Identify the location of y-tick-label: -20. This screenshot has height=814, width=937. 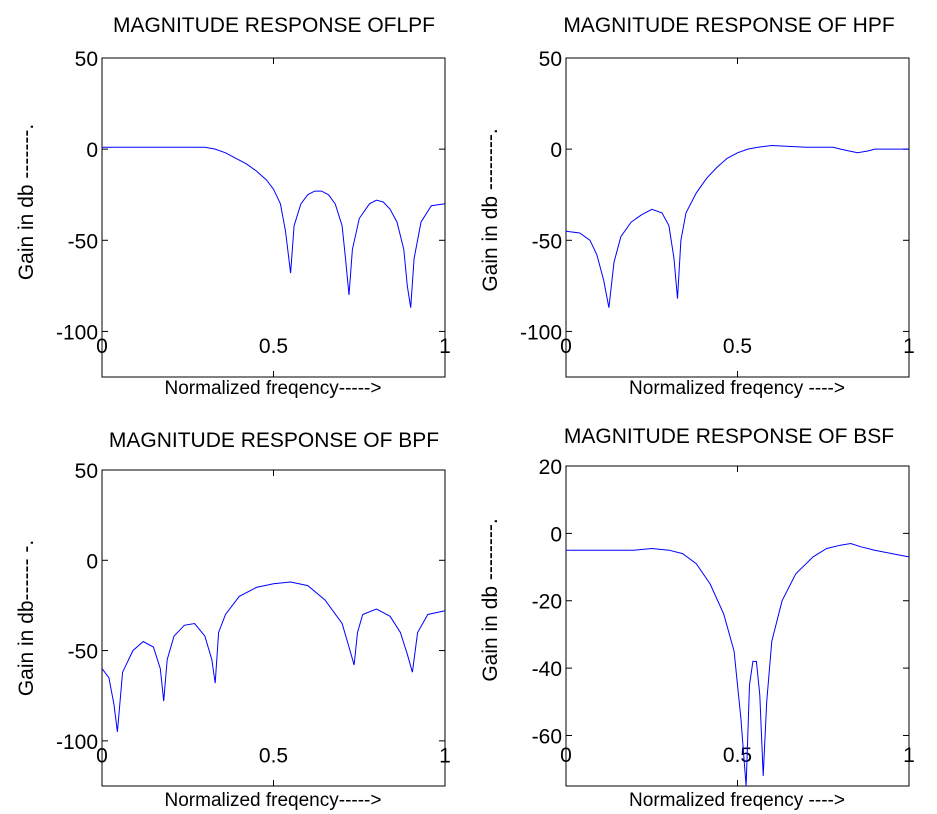
(547, 602).